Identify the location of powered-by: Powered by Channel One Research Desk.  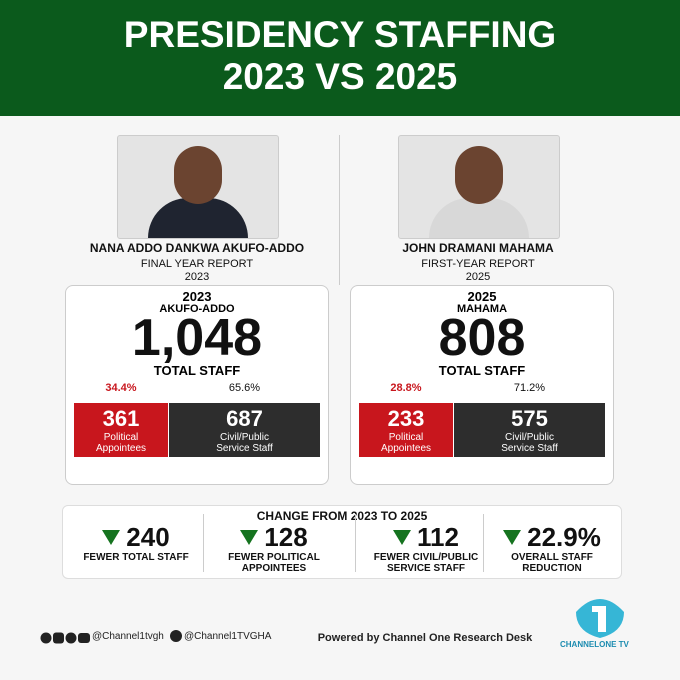
(425, 638).